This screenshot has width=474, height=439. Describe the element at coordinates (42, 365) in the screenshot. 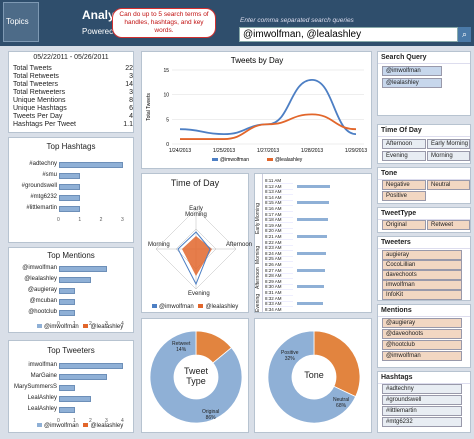

I see `bar-label: imwolfman` at that location.